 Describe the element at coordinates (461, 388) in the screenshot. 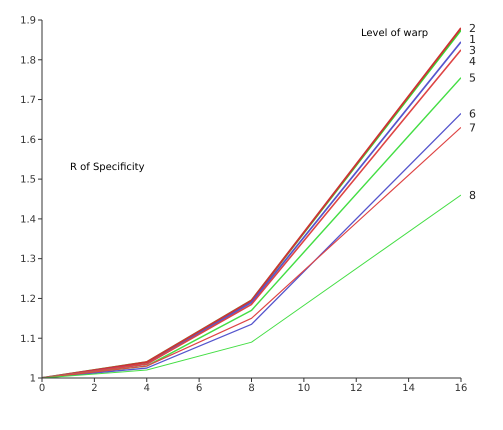

I see `x-tick-label: 16` at that location.